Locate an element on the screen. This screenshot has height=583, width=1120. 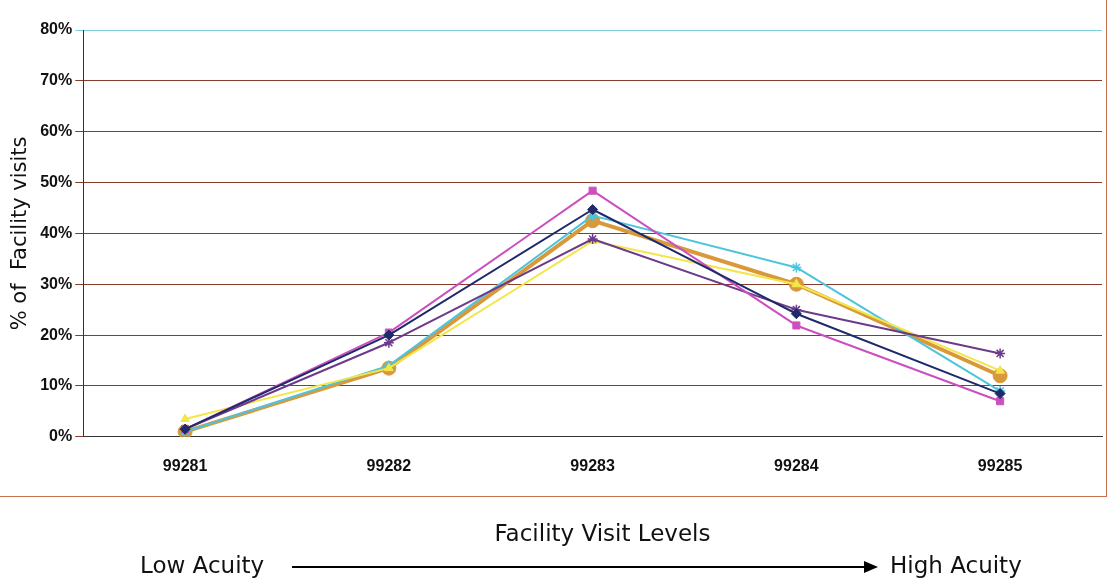
y-axis-title: % of Facility visits is located at coordinates (19, 233).